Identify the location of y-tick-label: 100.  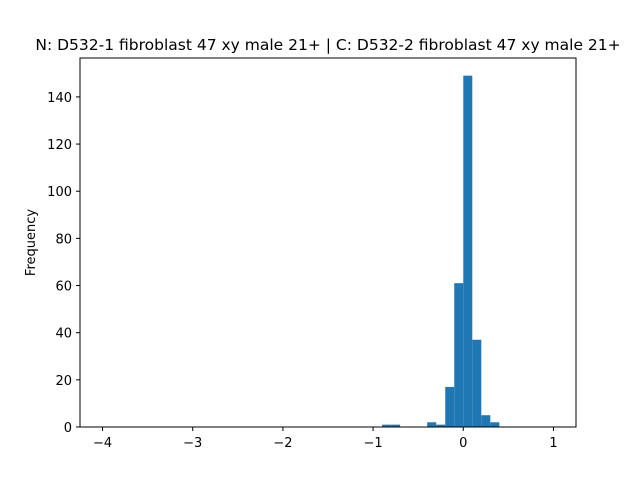
(59, 192).